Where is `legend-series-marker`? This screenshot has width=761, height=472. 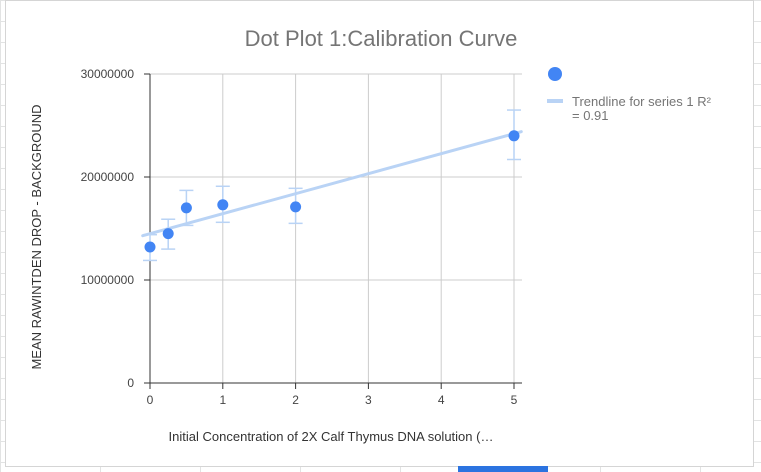
legend-series-marker is located at coordinates (555, 74).